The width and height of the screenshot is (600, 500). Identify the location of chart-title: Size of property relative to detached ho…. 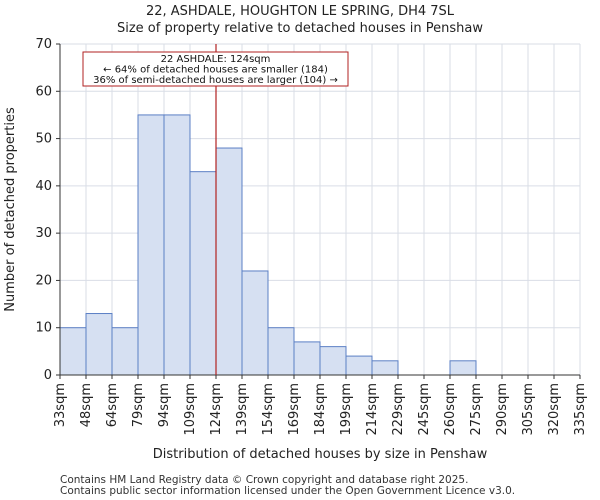
(299, 28).